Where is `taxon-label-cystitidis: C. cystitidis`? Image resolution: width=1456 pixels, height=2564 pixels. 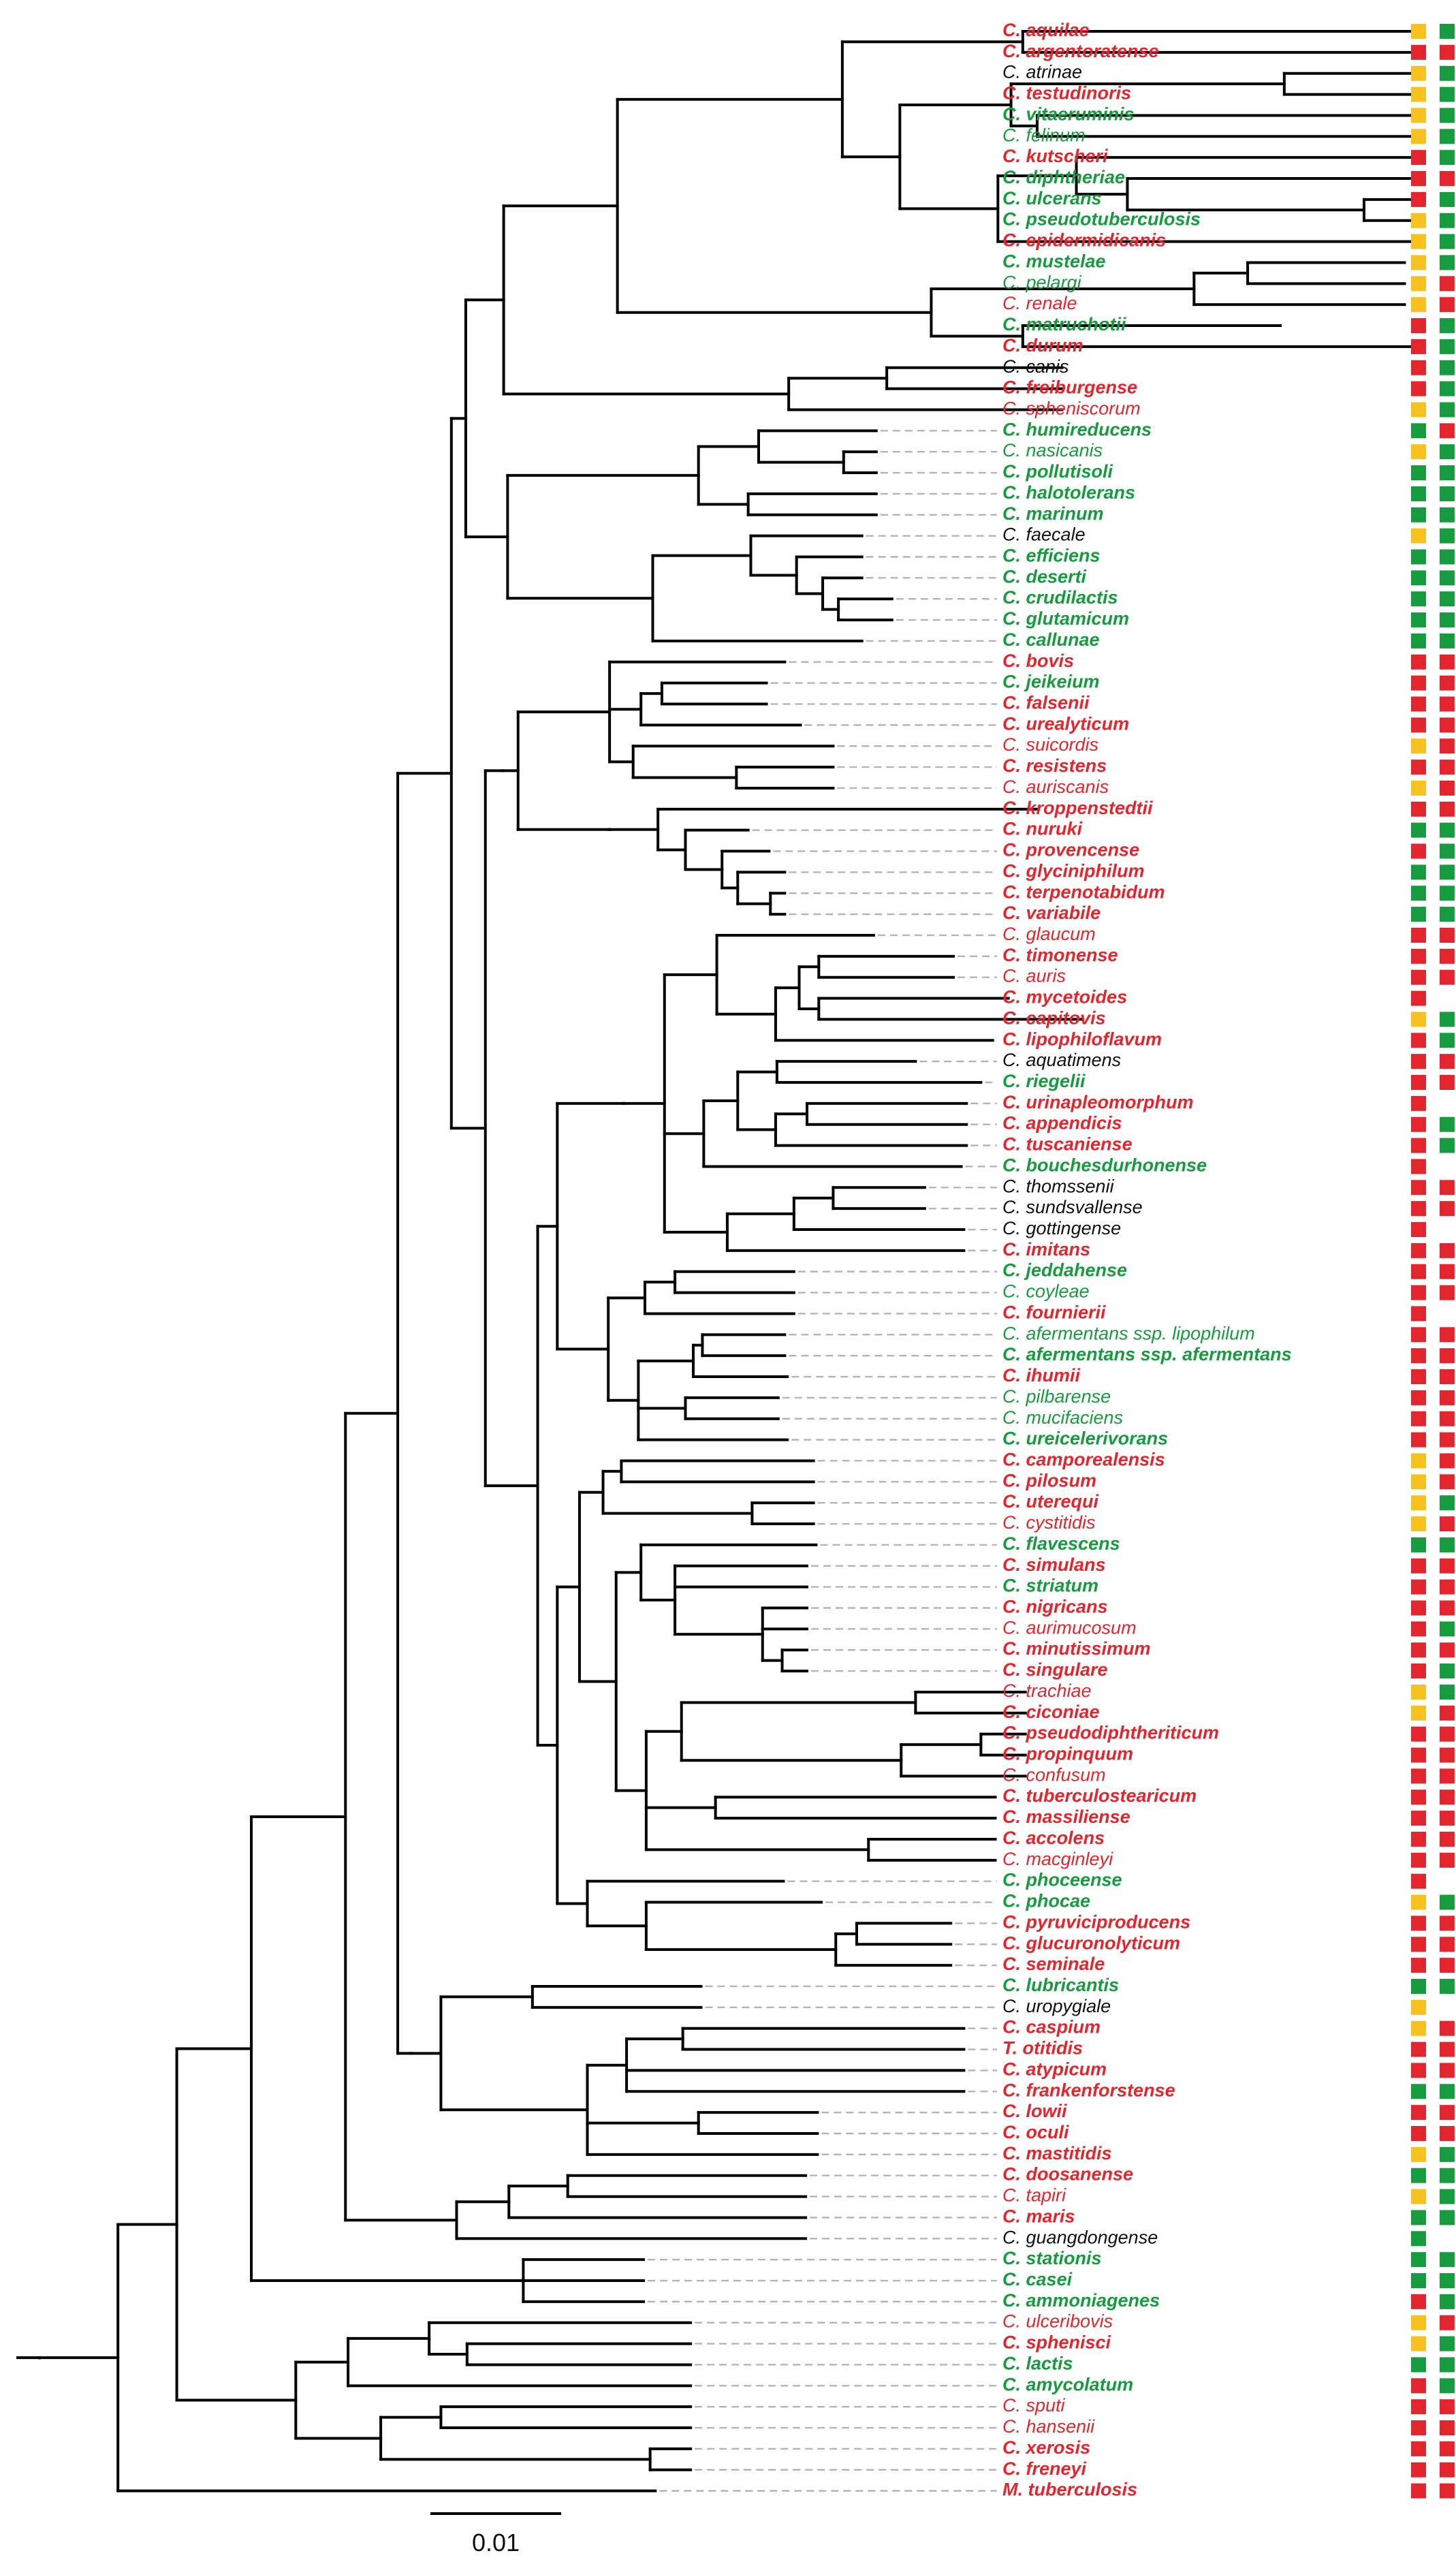 taxon-label-cystitidis: C. cystitidis is located at coordinates (1049, 1522).